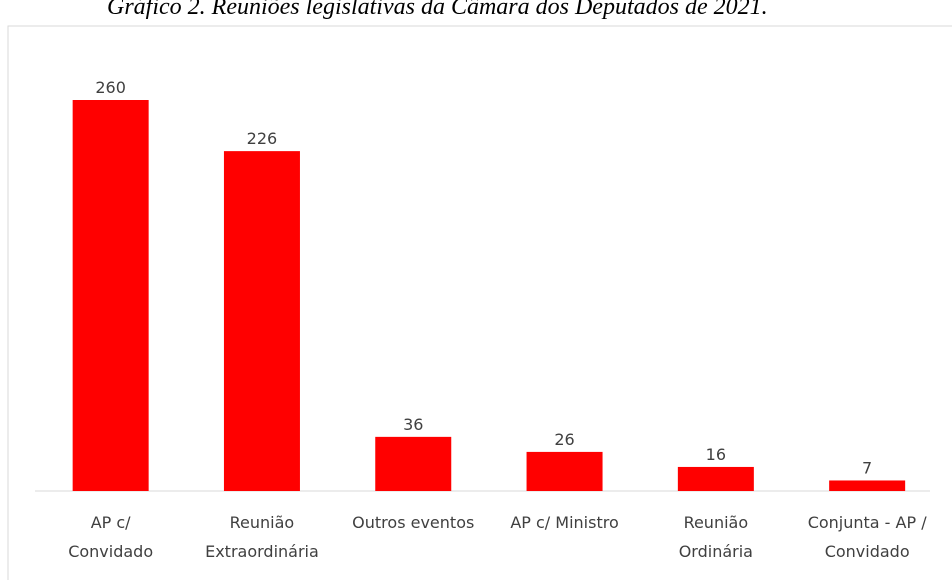  Describe the element at coordinates (868, 522) in the screenshot. I see `x-tick-label: Conjunta - AP /` at that location.